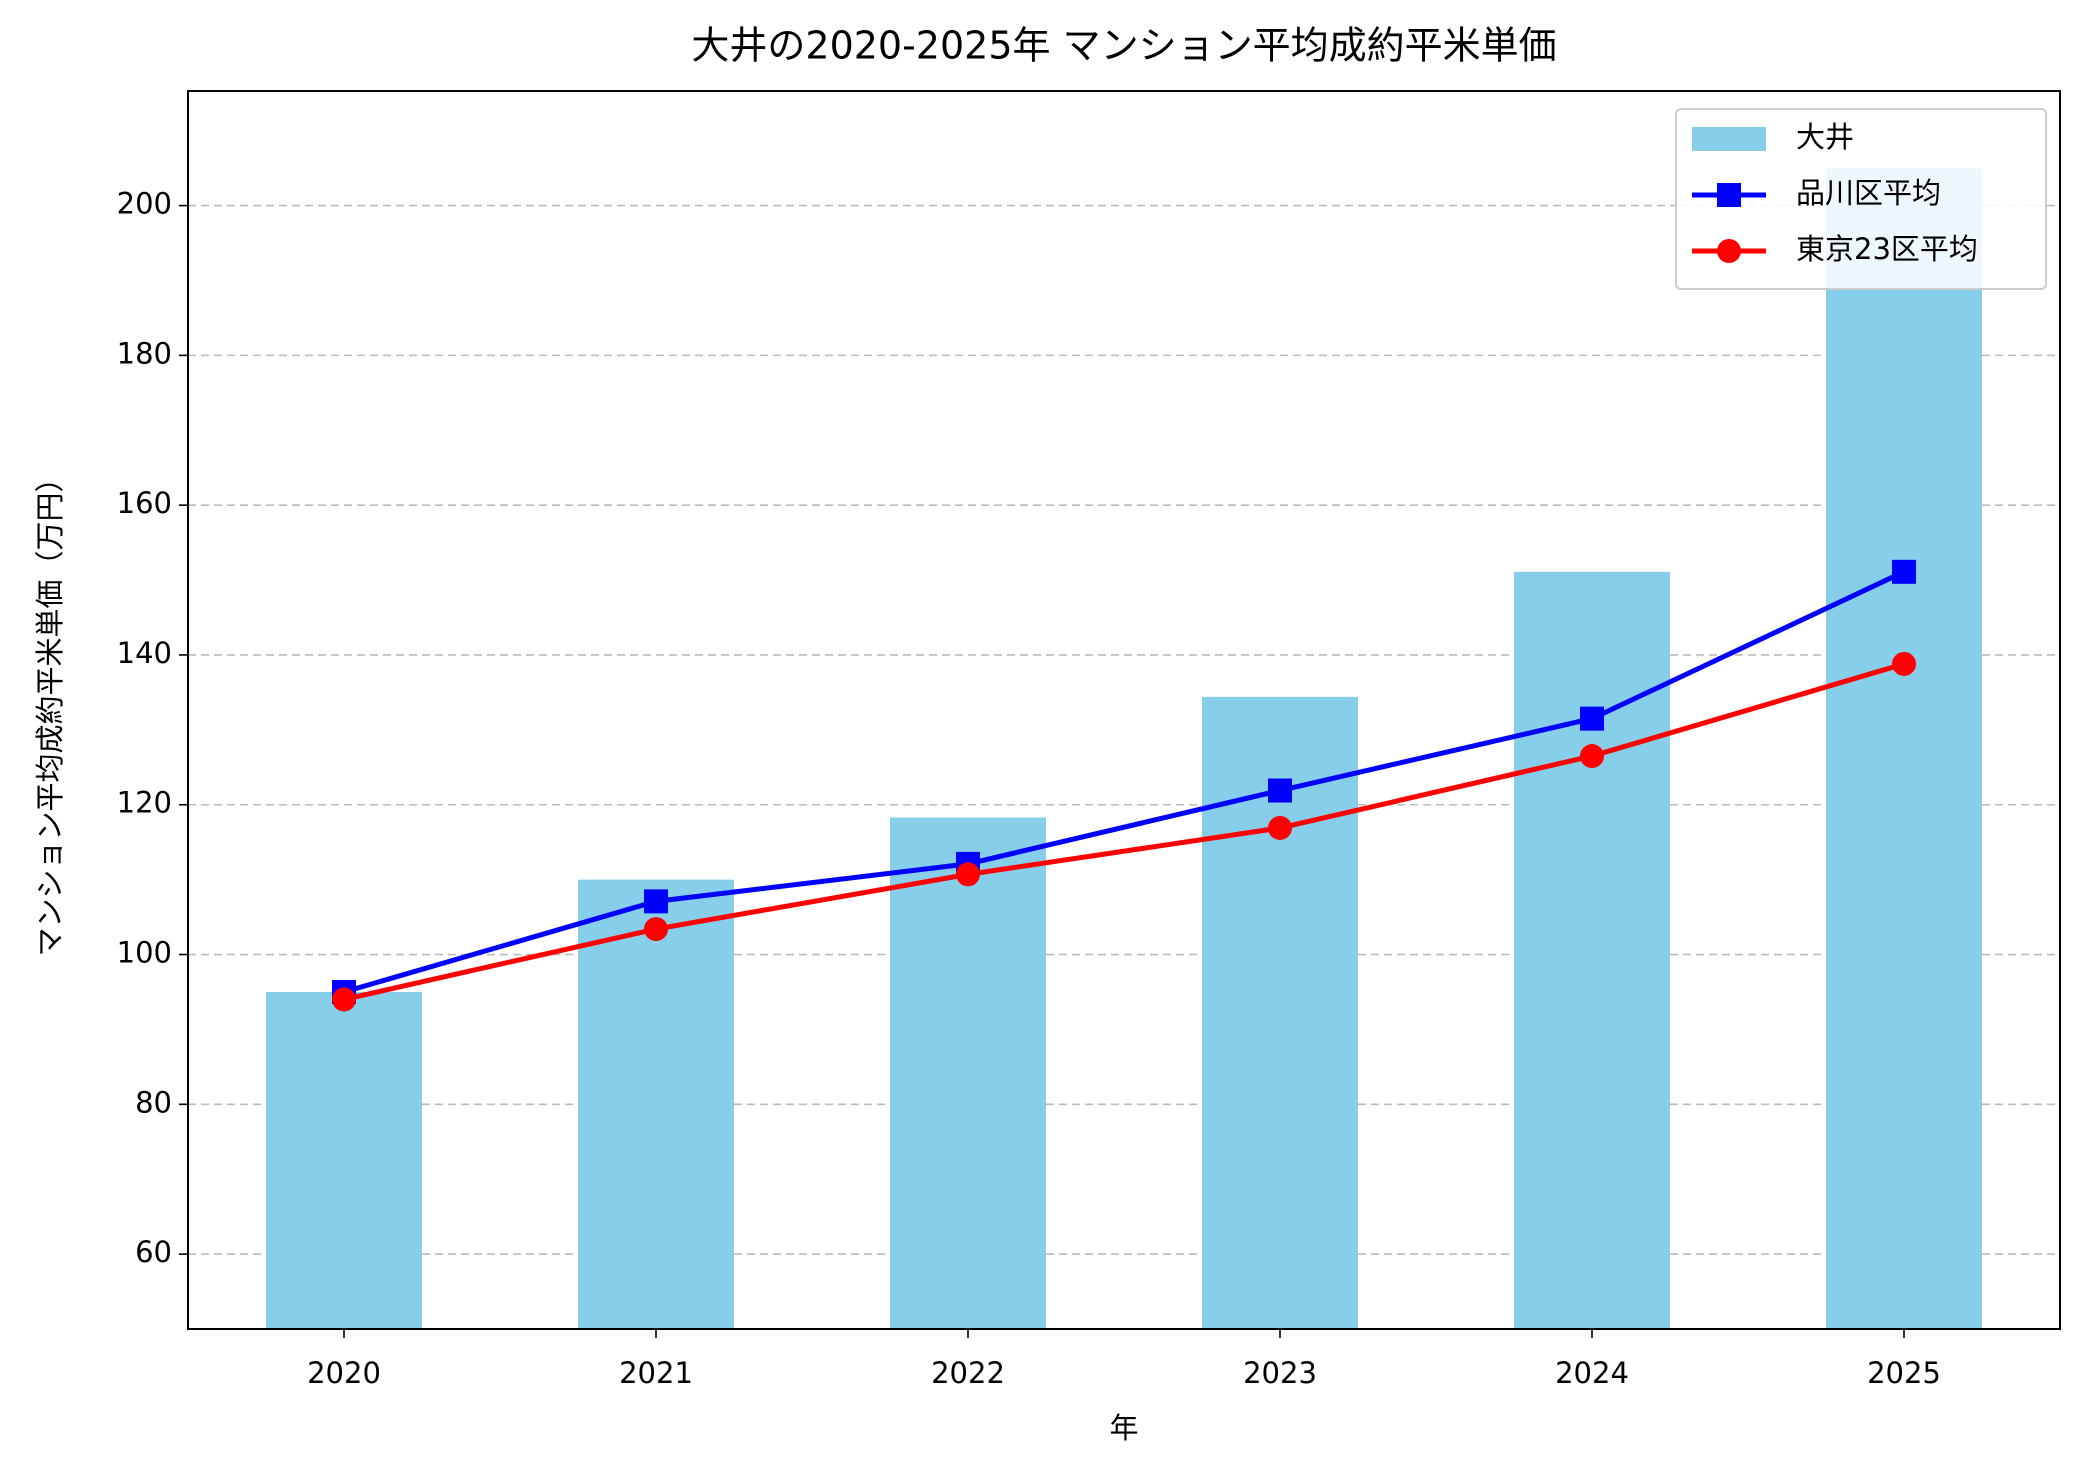 The width and height of the screenshot is (2079, 1474). Describe the element at coordinates (1729, 139) in the screenshot. I see `legend-swatch` at that location.